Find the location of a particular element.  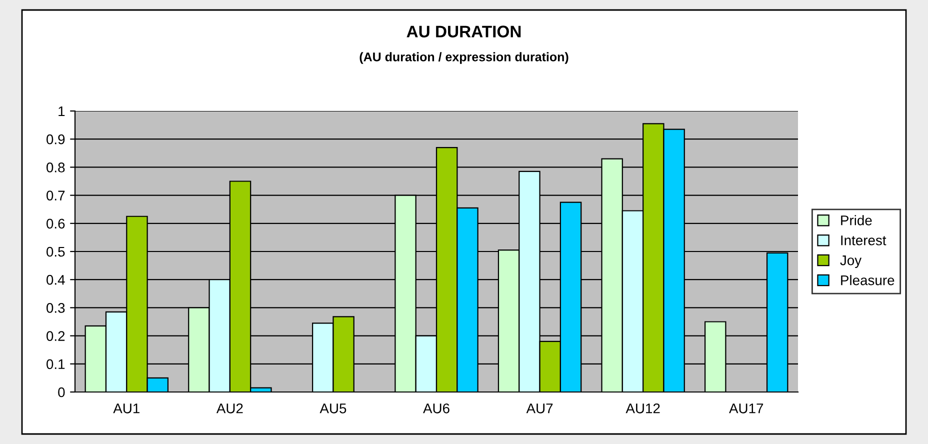

y-tick-label: 0.7 is located at coordinates (55, 195).